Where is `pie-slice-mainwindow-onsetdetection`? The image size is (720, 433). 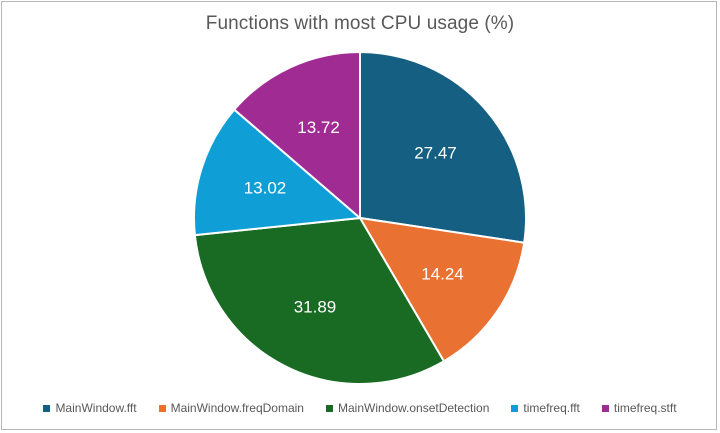 pie-slice-mainwindow-onsetdetection is located at coordinates (319, 300).